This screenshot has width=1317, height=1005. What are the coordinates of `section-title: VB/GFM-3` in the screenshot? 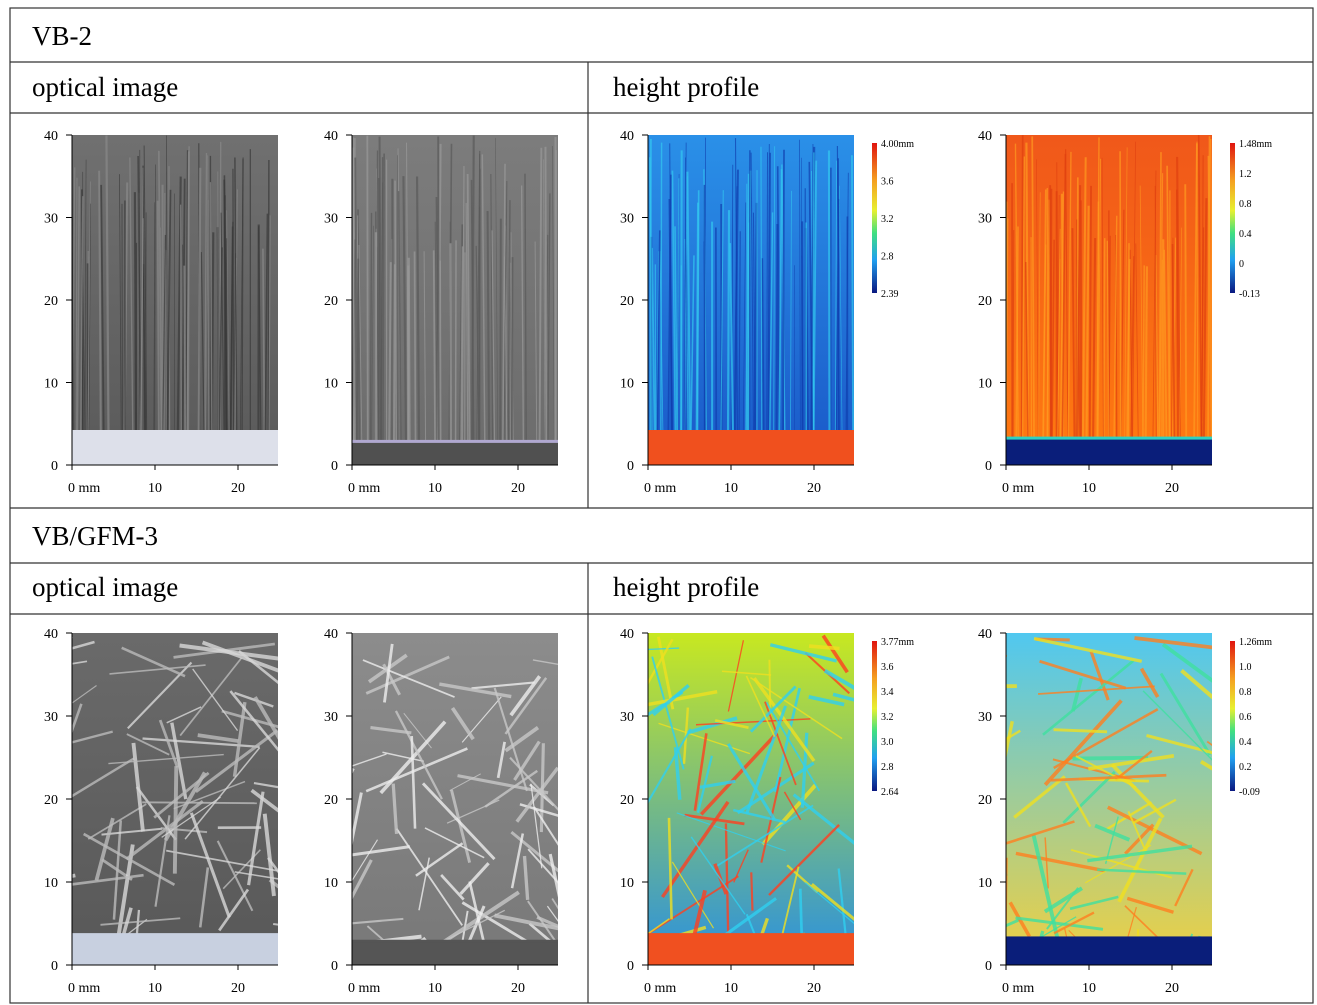 It's located at (95, 536).